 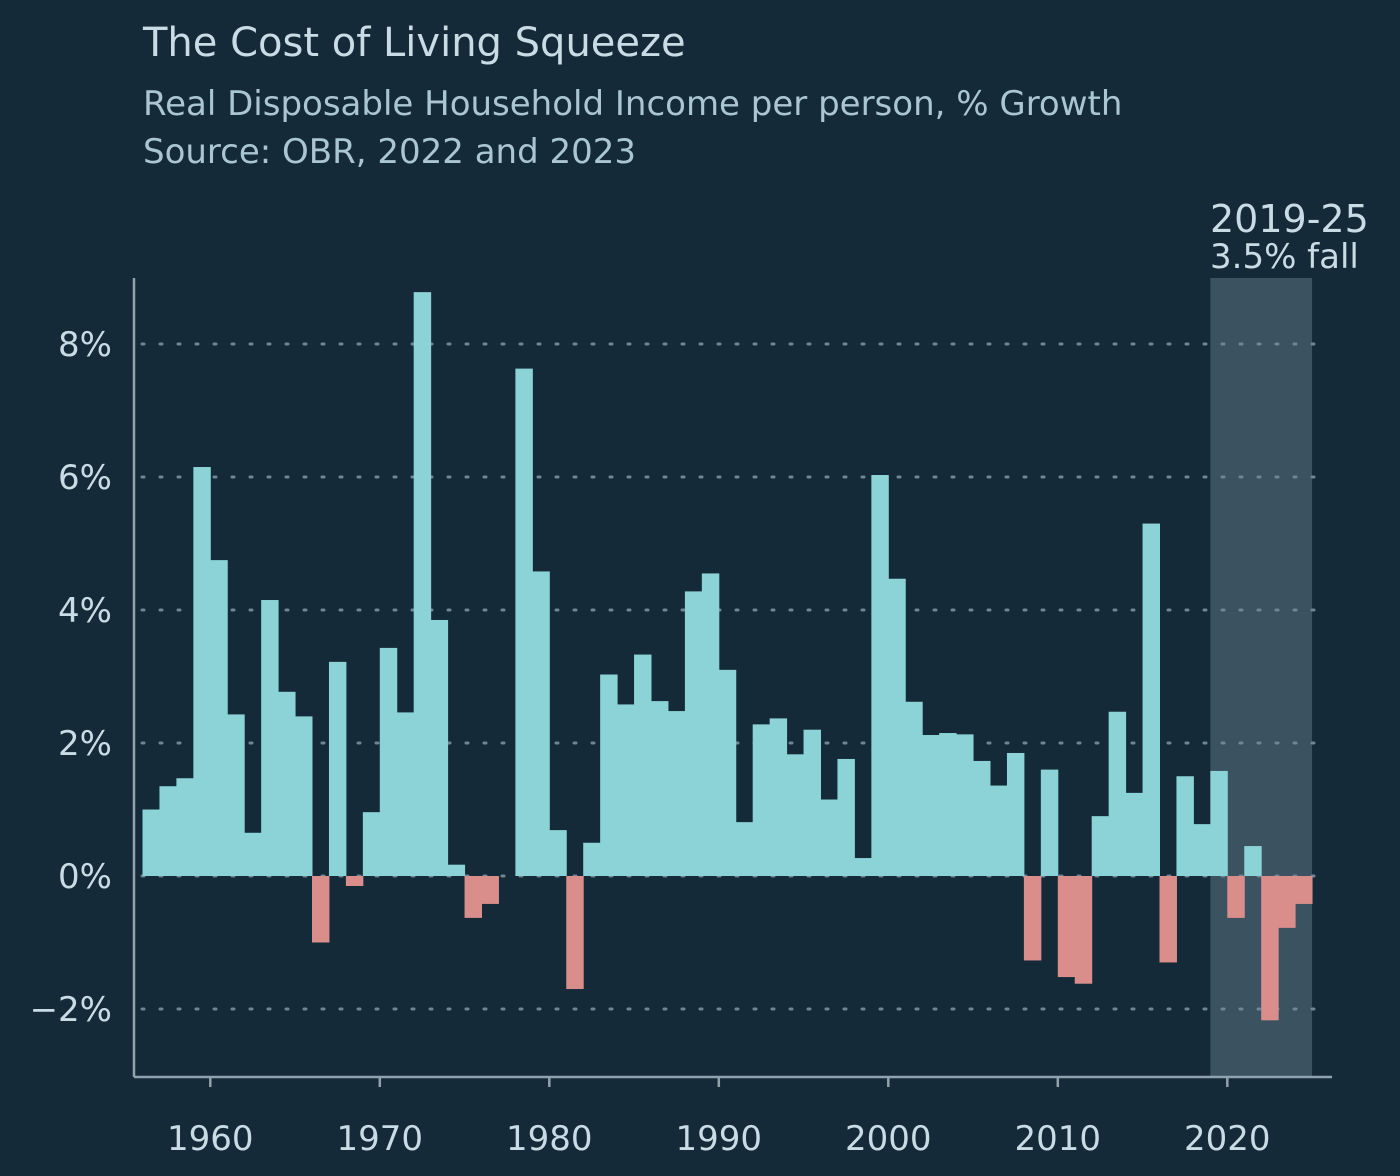 I want to click on bar-1962, so click(x=253, y=854).